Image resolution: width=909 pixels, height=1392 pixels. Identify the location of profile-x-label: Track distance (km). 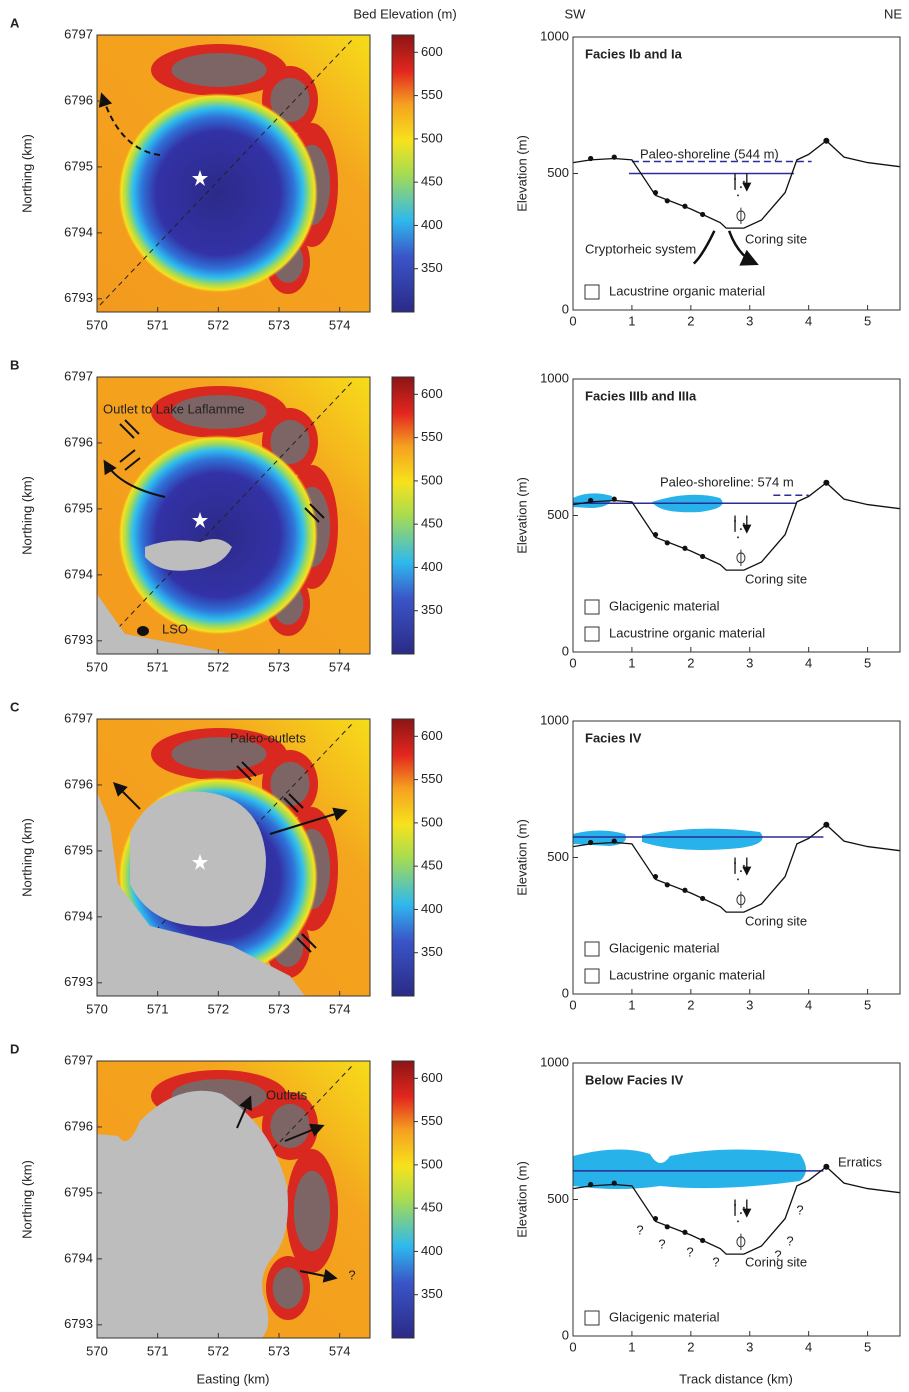
(736, 1378).